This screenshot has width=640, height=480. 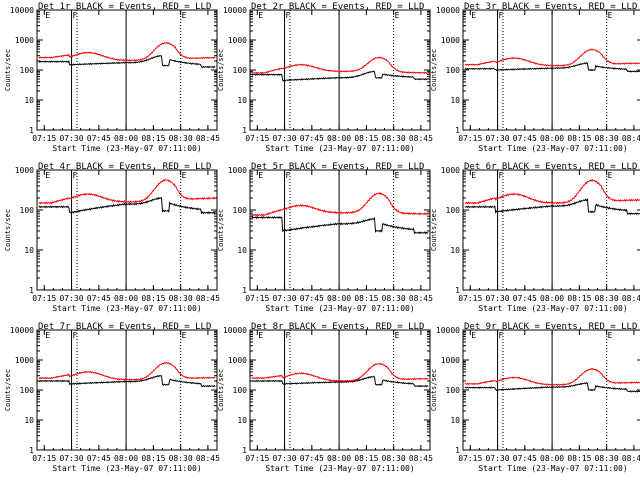 I want to click on chart-title: Det 1r BLACK = Events, RED = LLD, so click(x=124, y=7).